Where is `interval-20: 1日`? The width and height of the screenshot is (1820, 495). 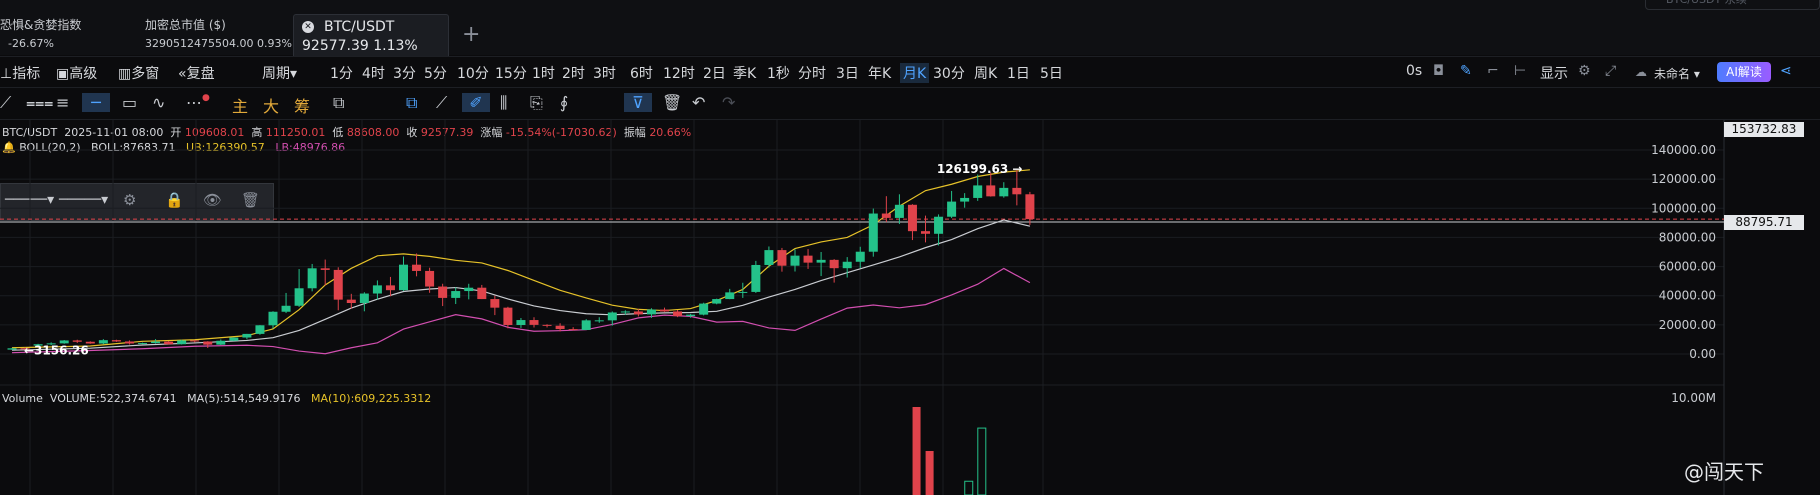 interval-20: 1日 is located at coordinates (1018, 74).